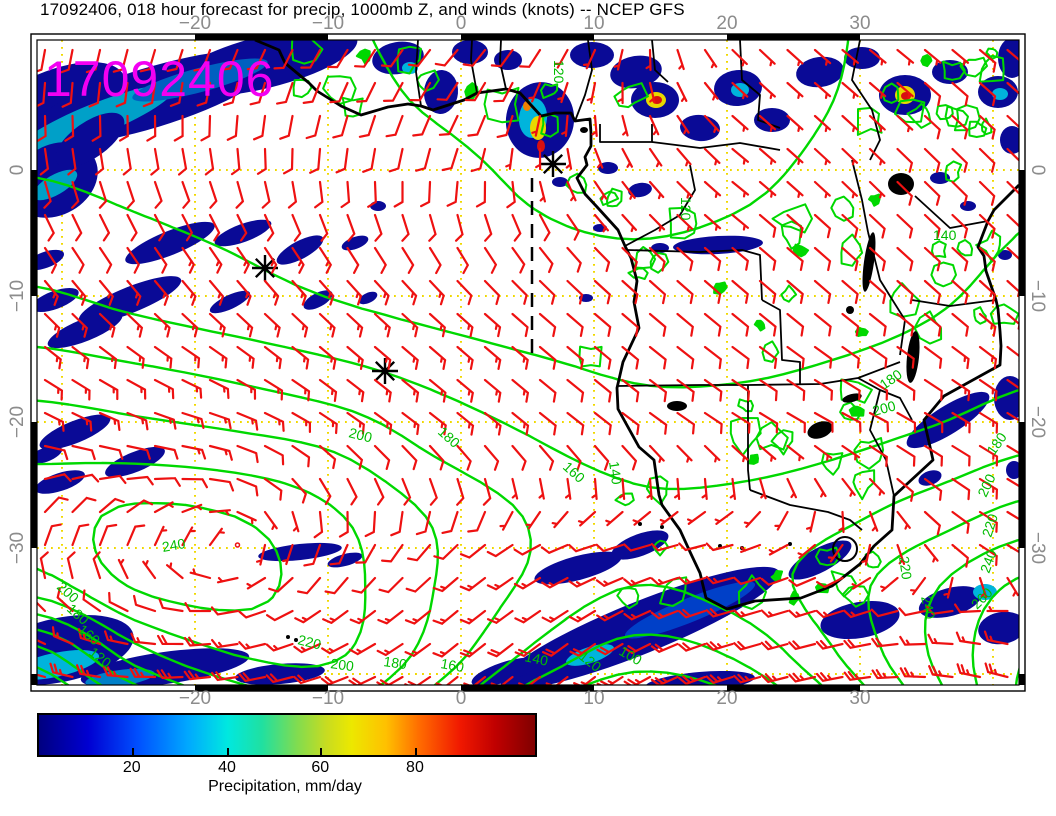 The width and height of the screenshot is (1056, 816). Describe the element at coordinates (928, 607) in the screenshot. I see `contour-label: 240` at that location.